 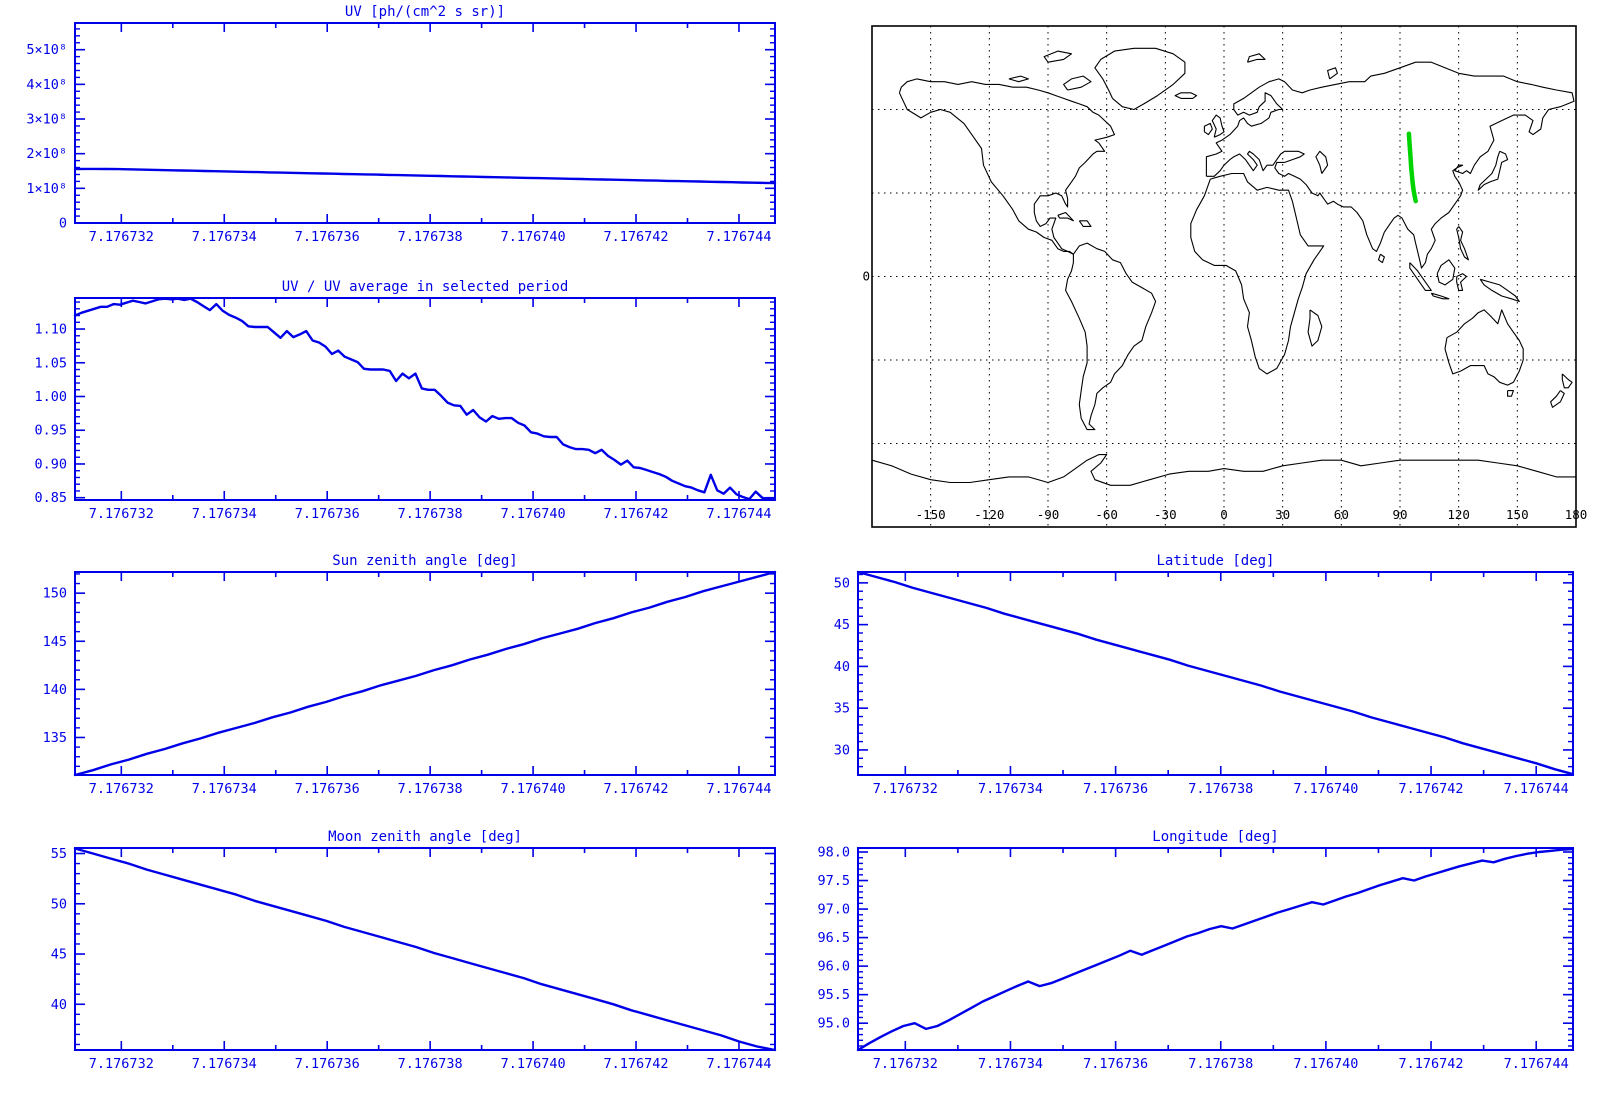 What do you see at coordinates (989, 514) in the screenshot?
I see `map-lon-label: -120` at bounding box center [989, 514].